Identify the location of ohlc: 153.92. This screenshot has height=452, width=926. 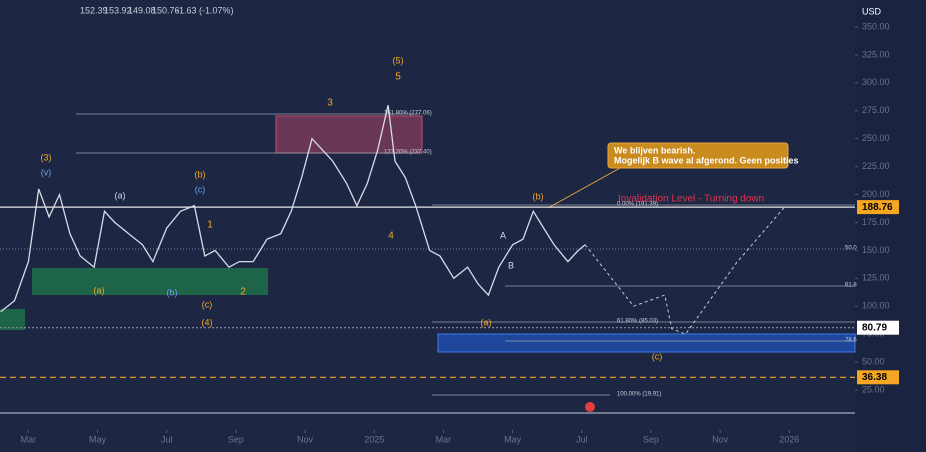
(118, 10).